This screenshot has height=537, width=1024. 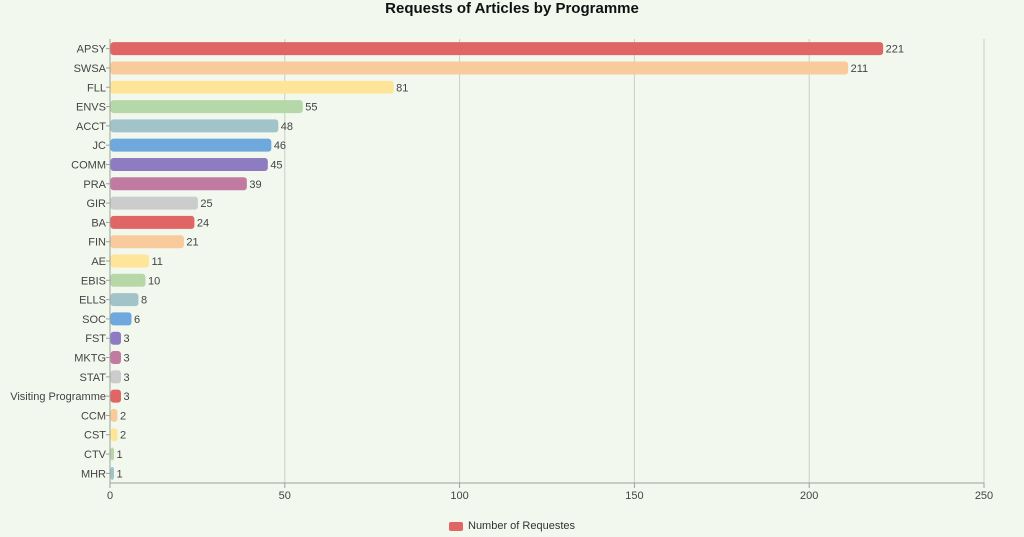 I want to click on y-tick-label: BA, so click(x=98, y=223).